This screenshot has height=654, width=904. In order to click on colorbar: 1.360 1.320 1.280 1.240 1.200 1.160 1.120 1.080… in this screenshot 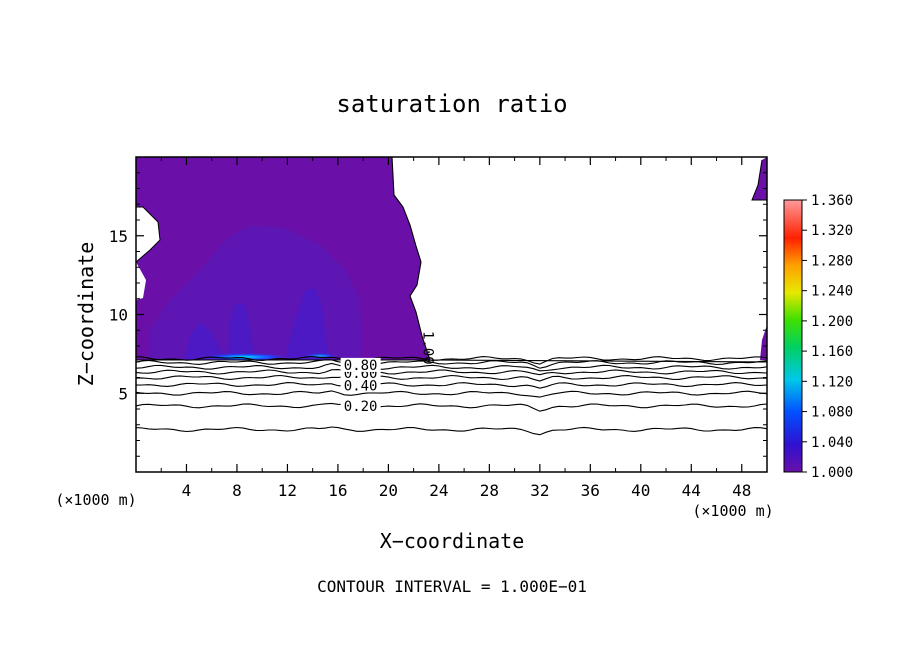, I will do `click(818, 337)`.